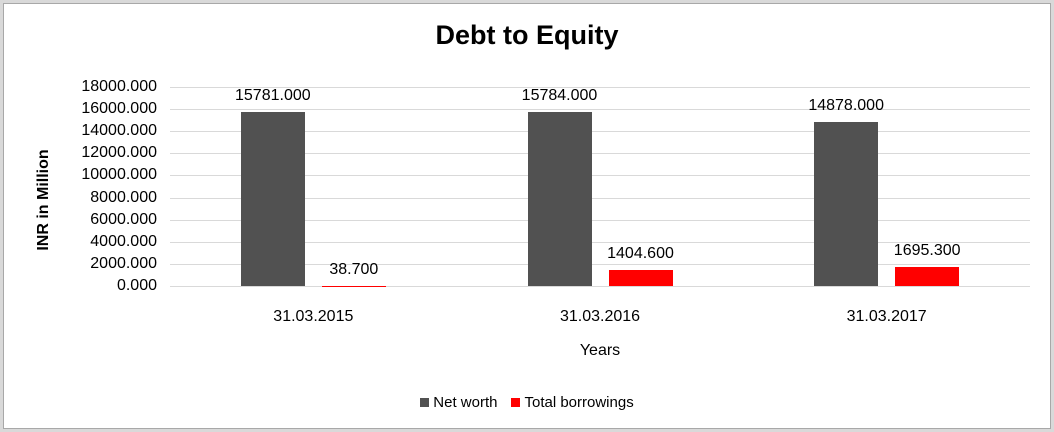 The width and height of the screenshot is (1054, 432). Describe the element at coordinates (846, 105) in the screenshot. I see `data-label-net-worth-31-03-2017: 14878.000` at that location.